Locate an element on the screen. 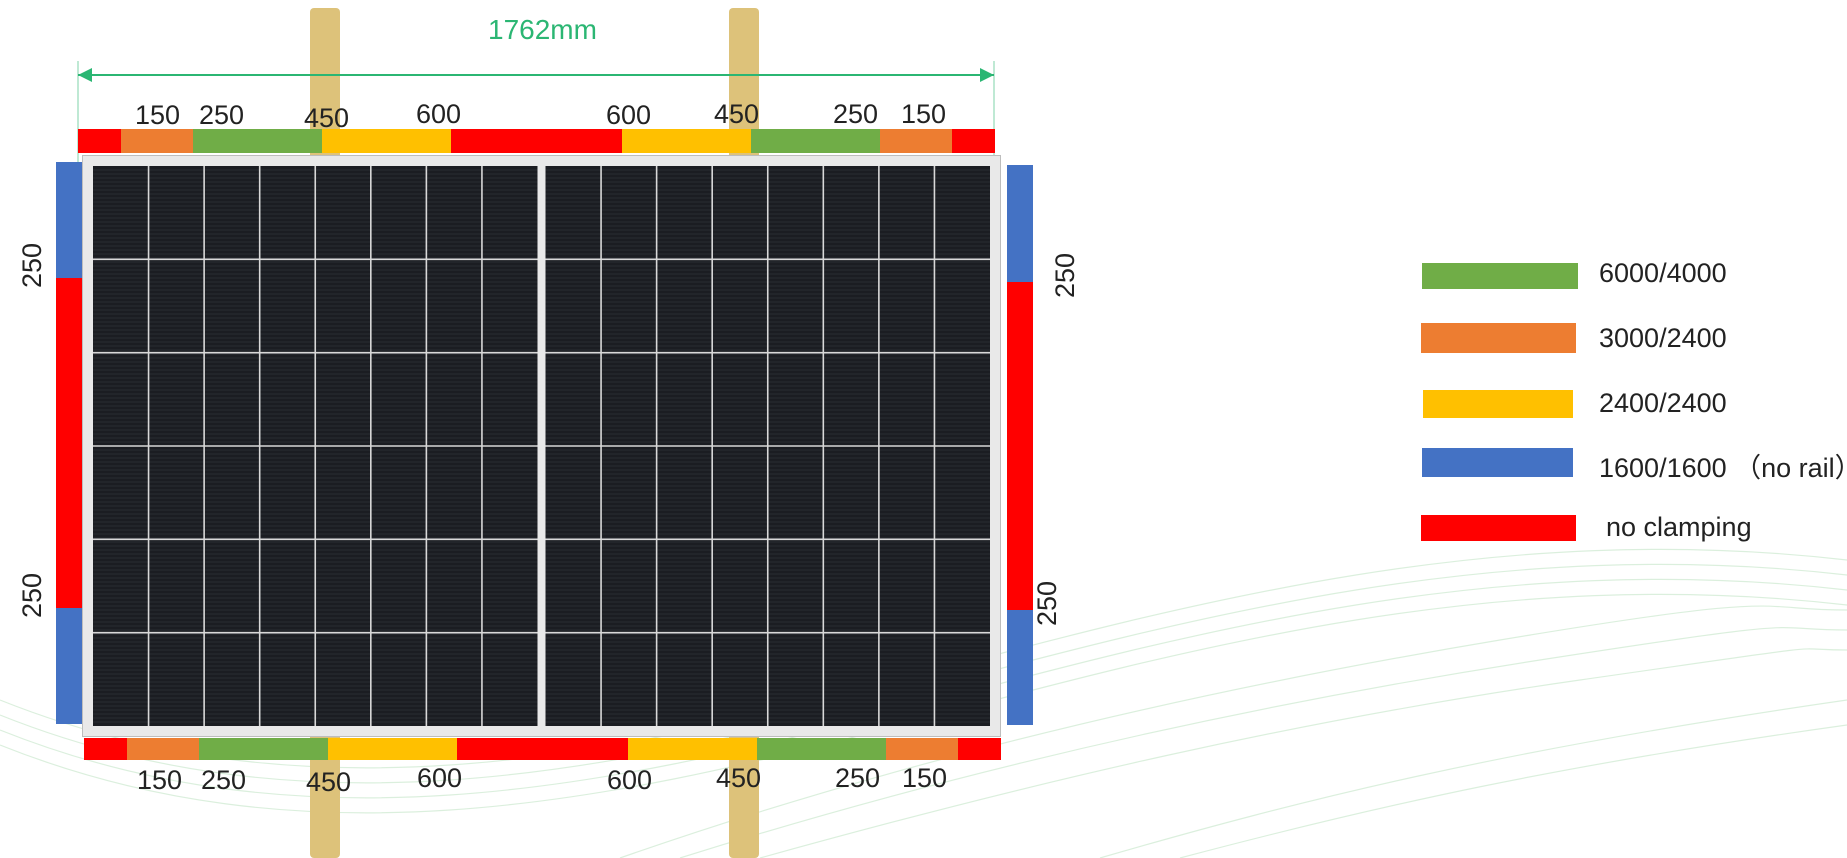  bottom-label-6: 450 is located at coordinates (739, 778).